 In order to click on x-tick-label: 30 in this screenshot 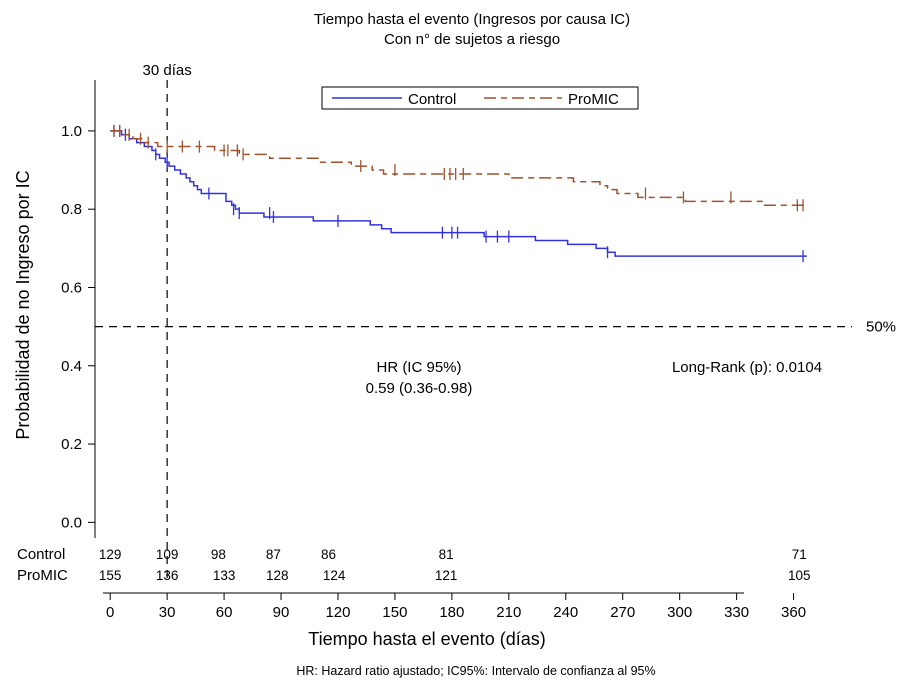, I will do `click(167, 612)`.